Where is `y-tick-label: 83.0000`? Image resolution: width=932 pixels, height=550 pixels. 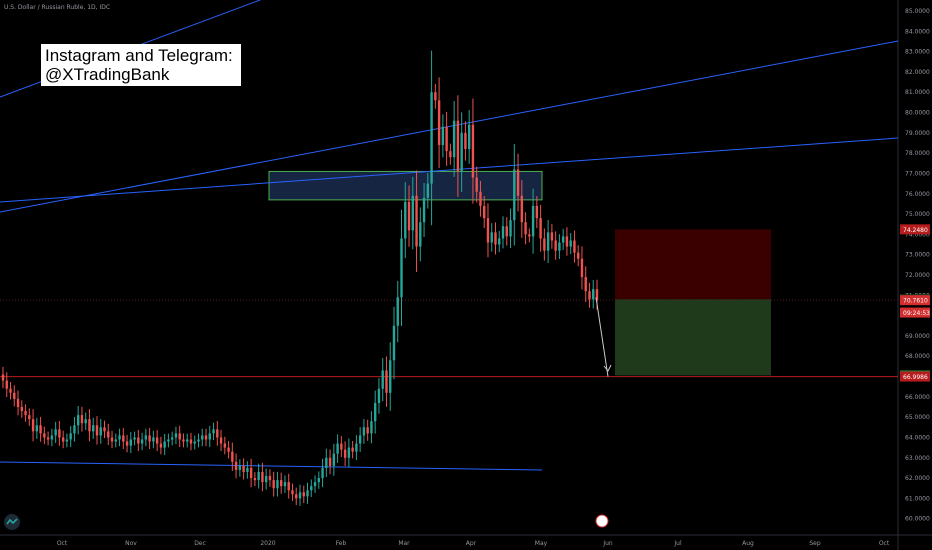 y-tick-label: 83.0000 is located at coordinates (917, 52).